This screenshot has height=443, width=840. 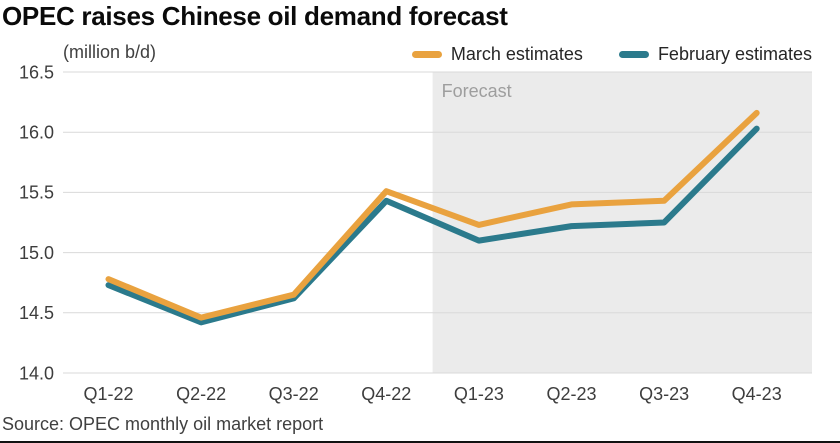 What do you see at coordinates (426, 54) in the screenshot?
I see `legend-swatch-march-icon` at bounding box center [426, 54].